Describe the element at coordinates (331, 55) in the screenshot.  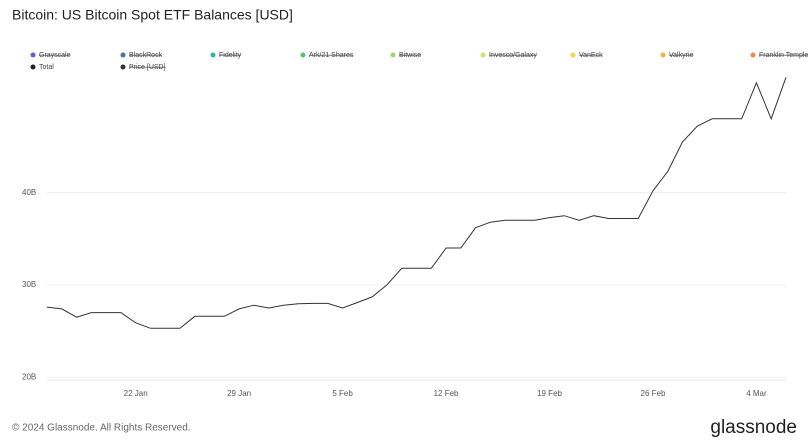
I see `legend-label: Ark/21 Shares` at that location.